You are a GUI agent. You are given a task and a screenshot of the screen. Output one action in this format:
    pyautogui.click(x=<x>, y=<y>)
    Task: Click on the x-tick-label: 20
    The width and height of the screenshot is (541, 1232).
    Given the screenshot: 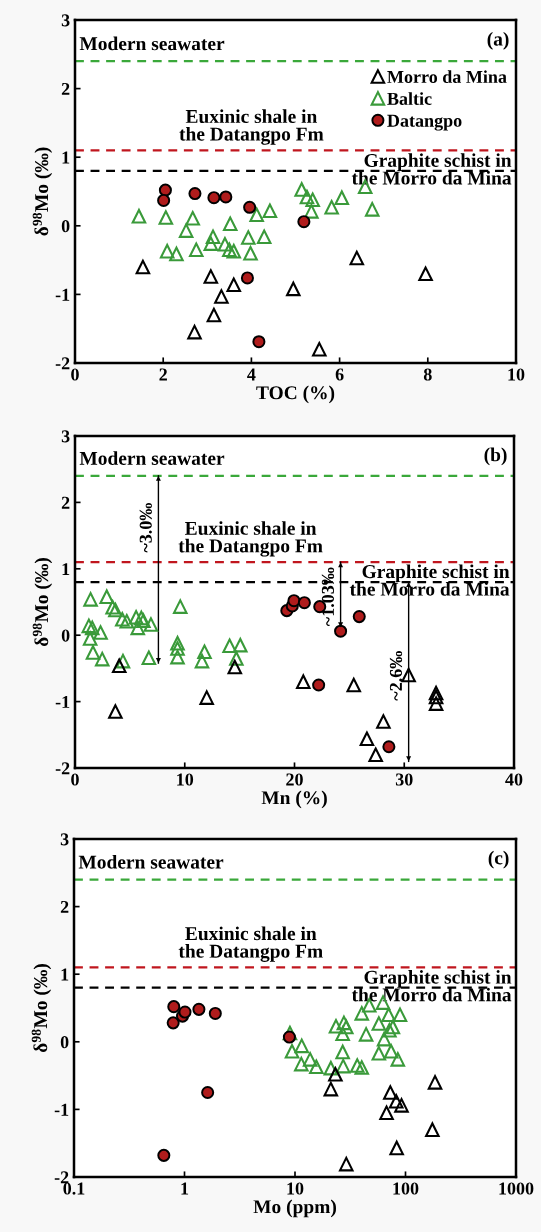 What is the action you would take?
    pyautogui.click(x=294, y=779)
    